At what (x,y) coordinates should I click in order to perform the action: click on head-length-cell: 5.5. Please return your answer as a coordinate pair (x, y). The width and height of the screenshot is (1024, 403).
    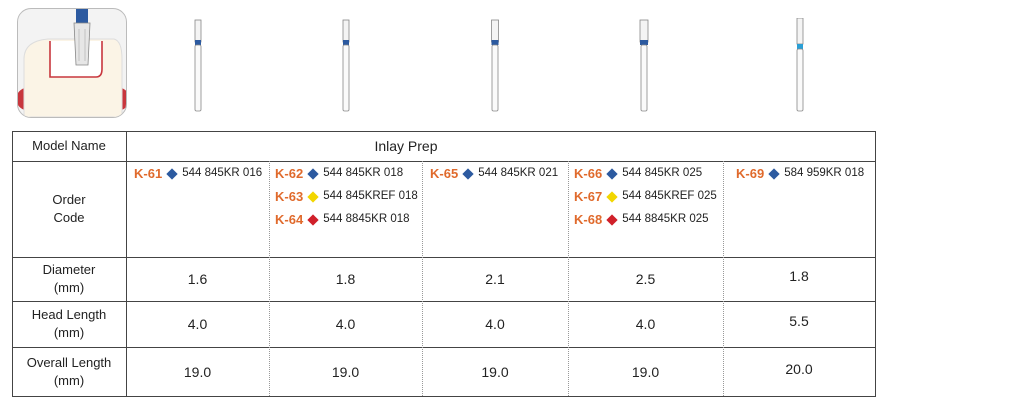
    Looking at the image, I should click on (799, 321).